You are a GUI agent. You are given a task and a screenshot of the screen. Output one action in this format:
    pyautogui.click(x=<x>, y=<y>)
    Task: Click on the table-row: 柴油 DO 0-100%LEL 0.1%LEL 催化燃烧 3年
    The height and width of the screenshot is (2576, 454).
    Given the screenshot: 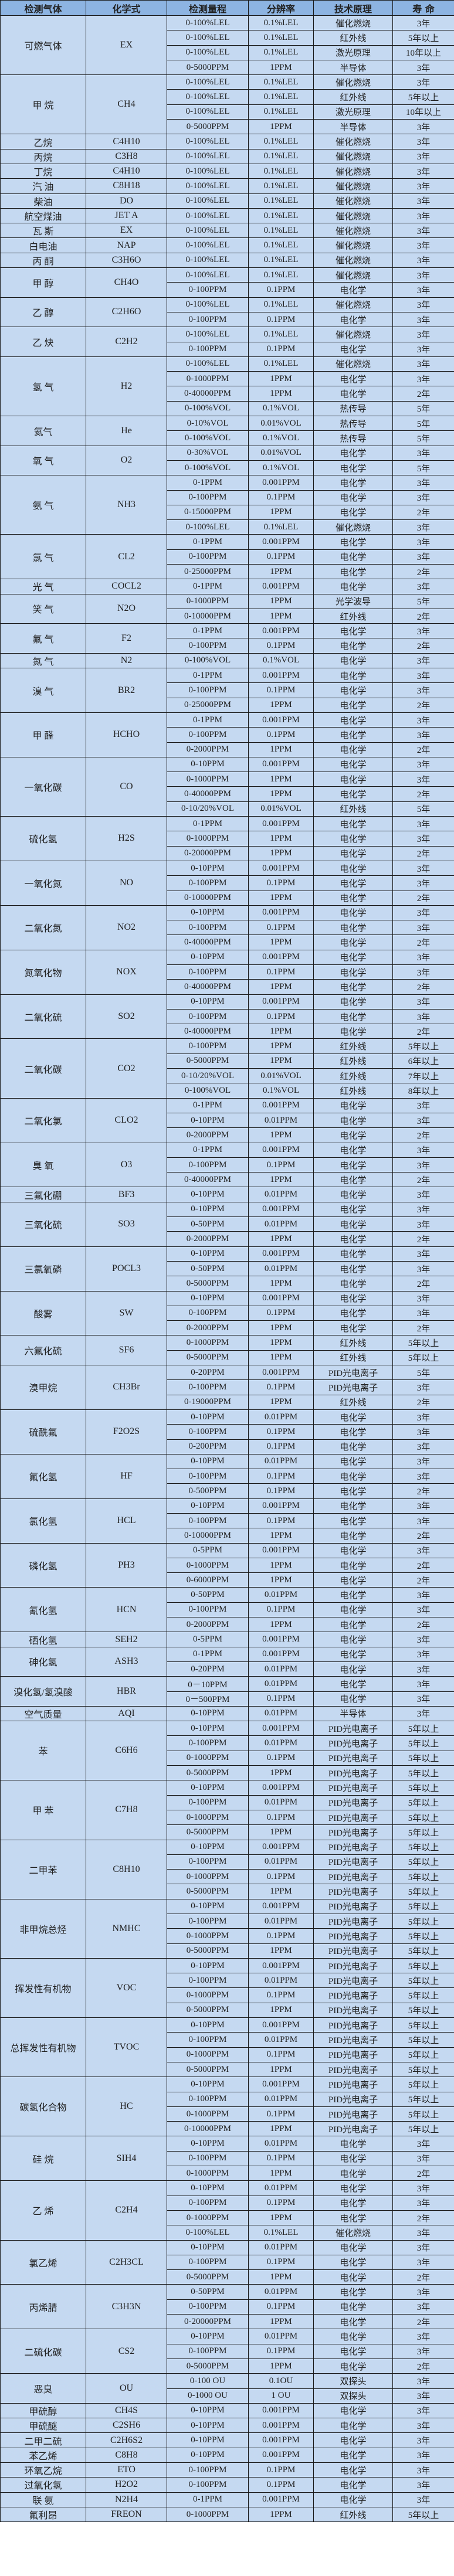 What is the action you would take?
    pyautogui.click(x=227, y=201)
    